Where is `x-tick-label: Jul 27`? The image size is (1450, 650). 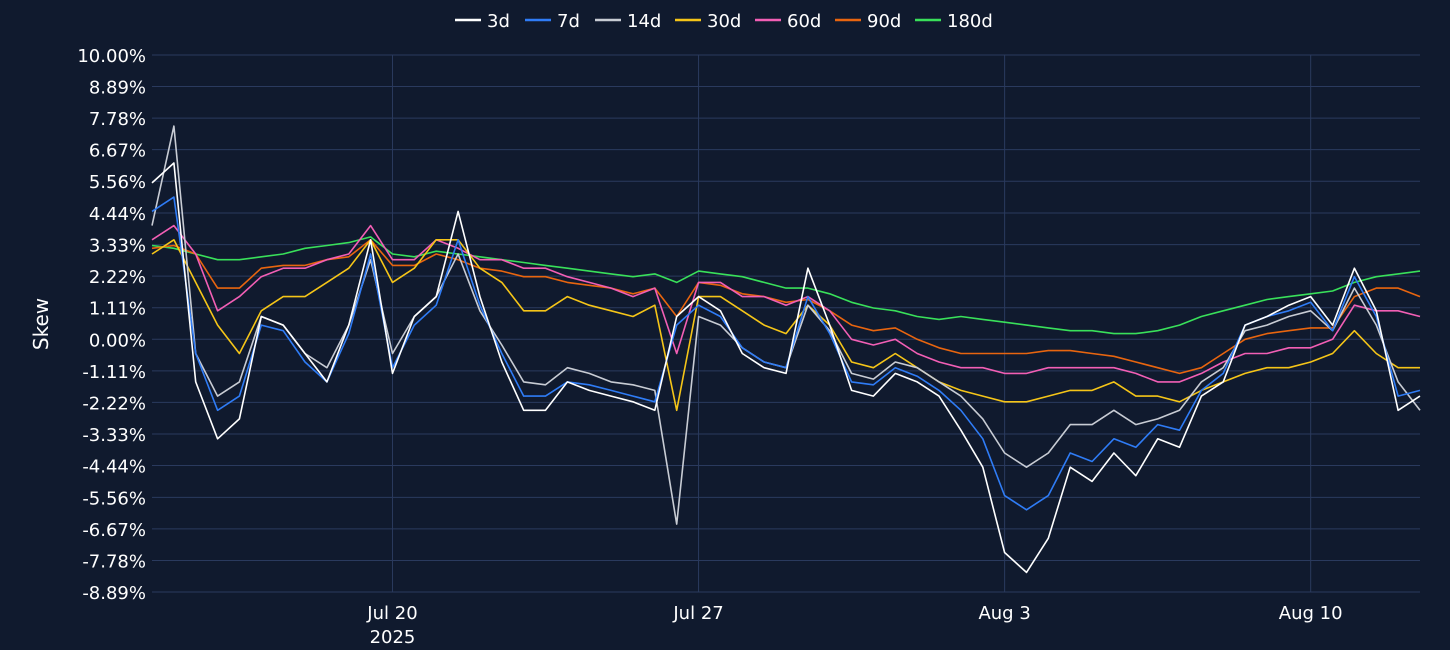 x-tick-label: Jul 27 is located at coordinates (697, 613).